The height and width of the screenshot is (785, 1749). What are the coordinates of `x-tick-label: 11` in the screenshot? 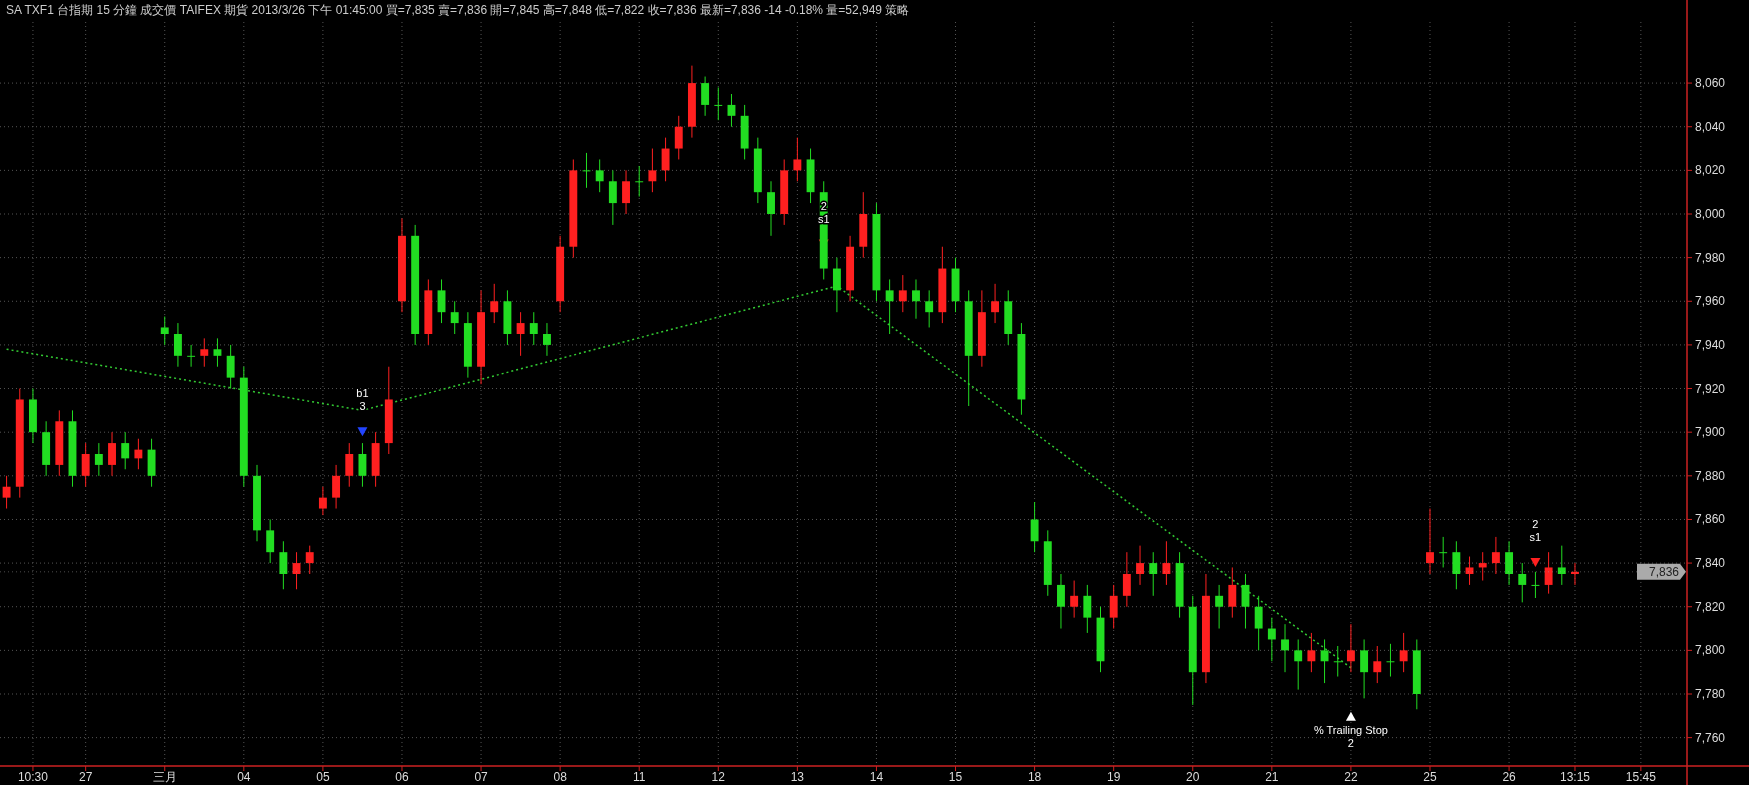 It's located at (639, 777).